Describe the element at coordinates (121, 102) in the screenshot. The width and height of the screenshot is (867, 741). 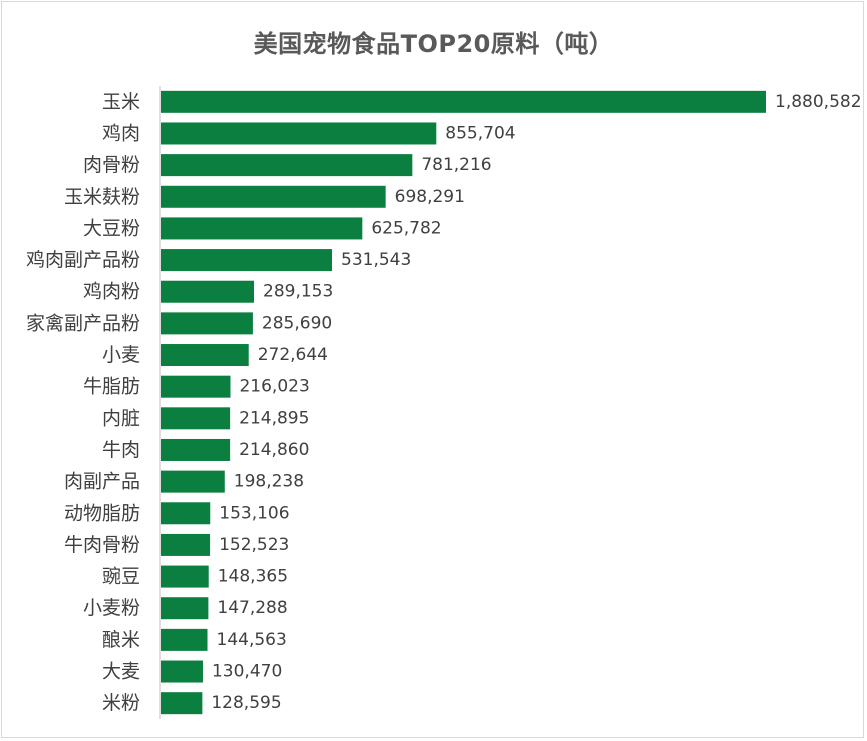
I see `category-label: 玉米` at that location.